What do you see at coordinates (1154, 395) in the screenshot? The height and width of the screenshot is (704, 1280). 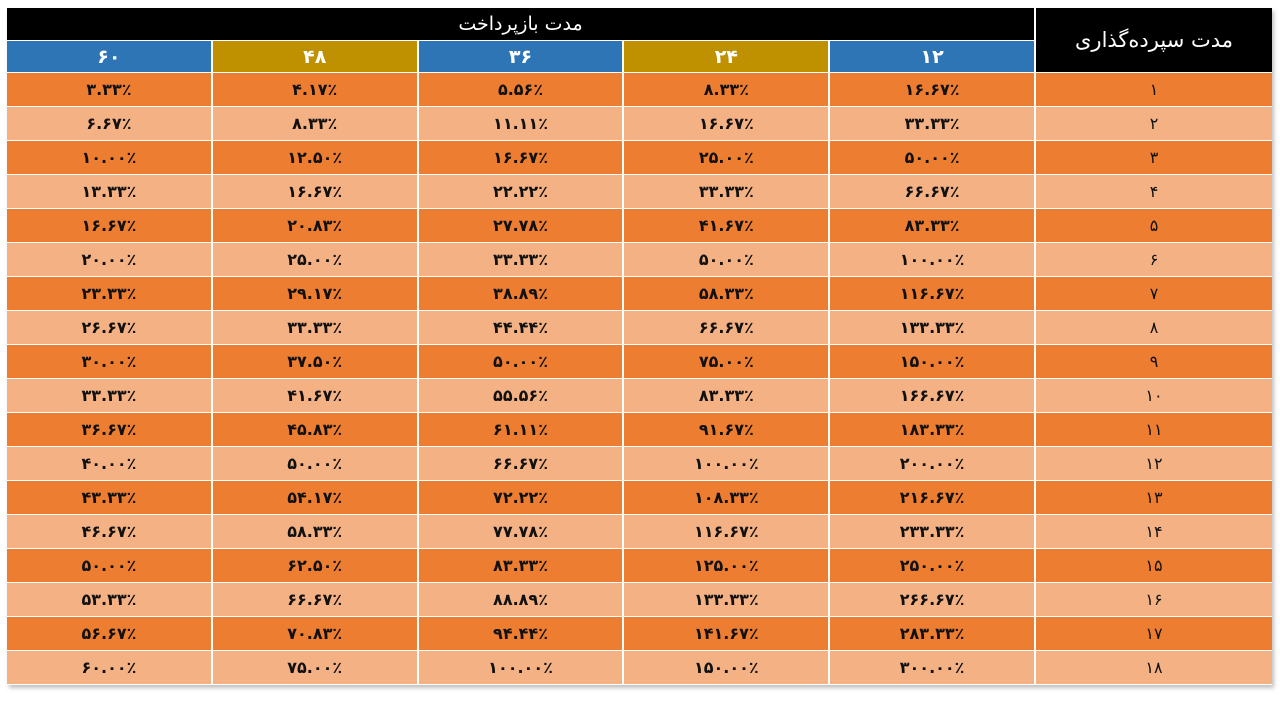 I see `deposit-month-cell: ۱۰` at bounding box center [1154, 395].